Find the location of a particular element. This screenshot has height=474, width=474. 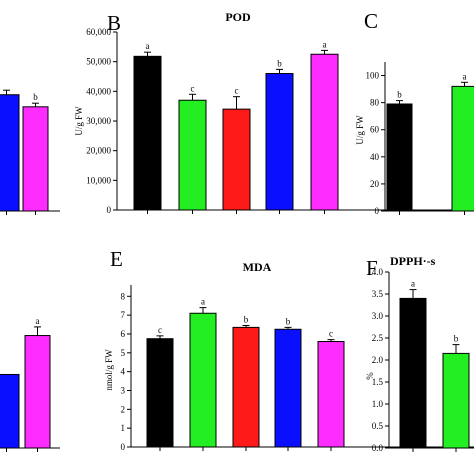

y-tick-label: 2 is located at coordinates (123, 409).